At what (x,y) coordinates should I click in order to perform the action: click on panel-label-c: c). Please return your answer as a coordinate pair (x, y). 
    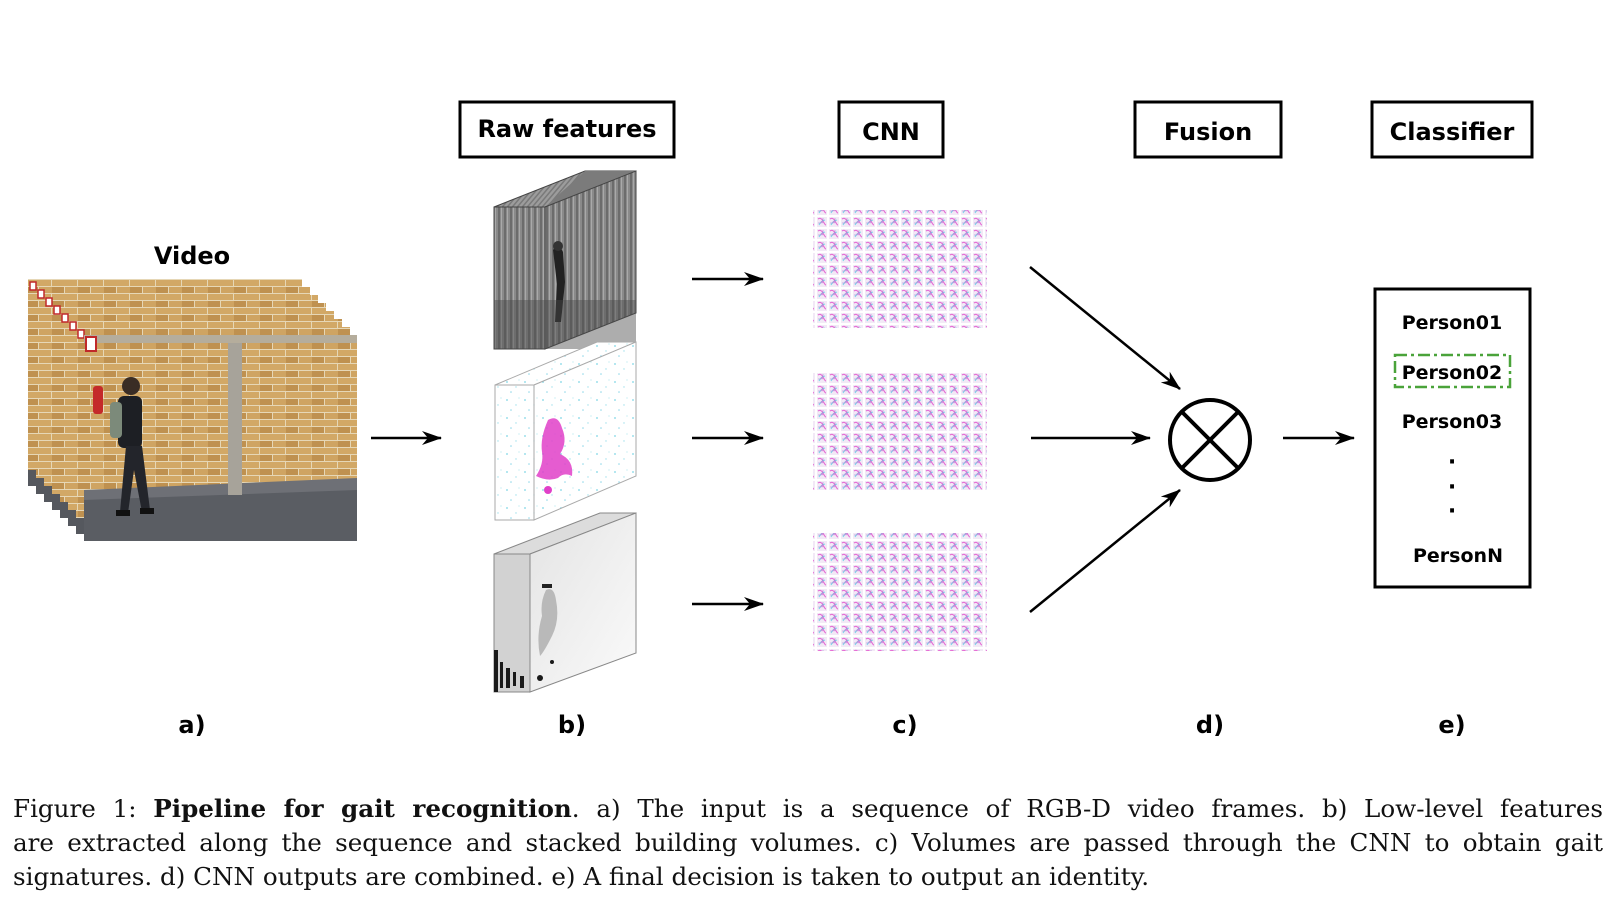
    Looking at the image, I should click on (904, 725).